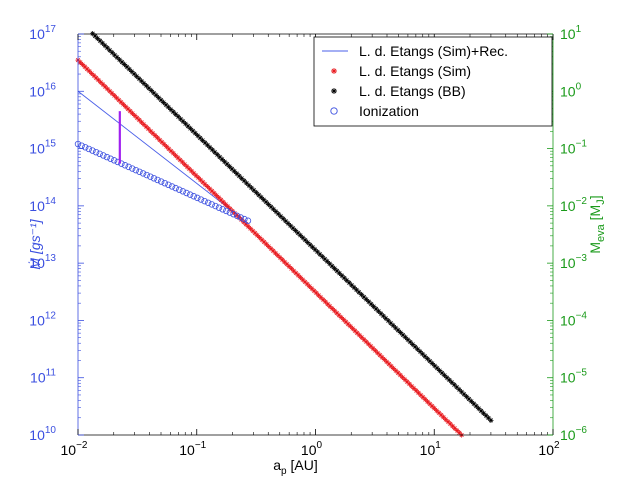 The image size is (617, 485). I want to click on x-tick-label: 10¹, so click(431, 449).